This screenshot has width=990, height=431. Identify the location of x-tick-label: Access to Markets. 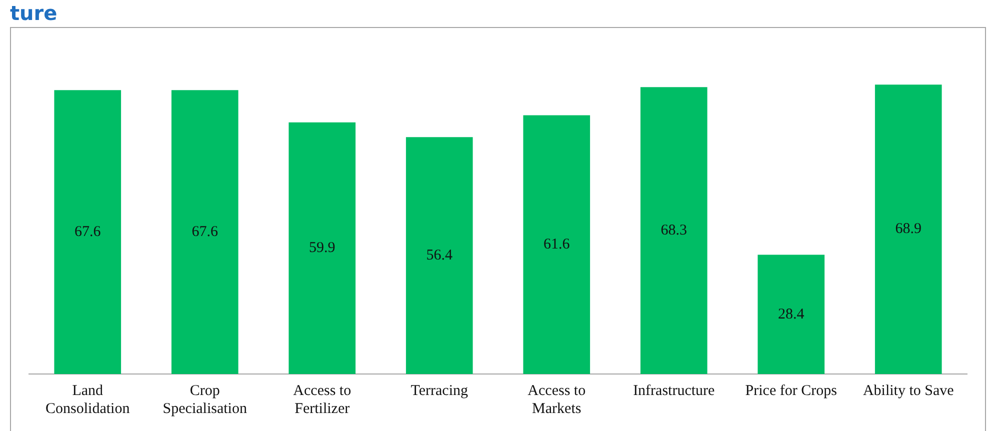
(557, 399).